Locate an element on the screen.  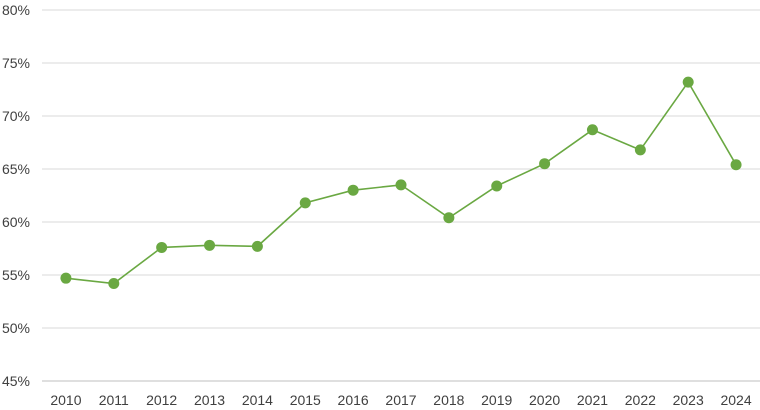
data-point-2021 is located at coordinates (592, 130).